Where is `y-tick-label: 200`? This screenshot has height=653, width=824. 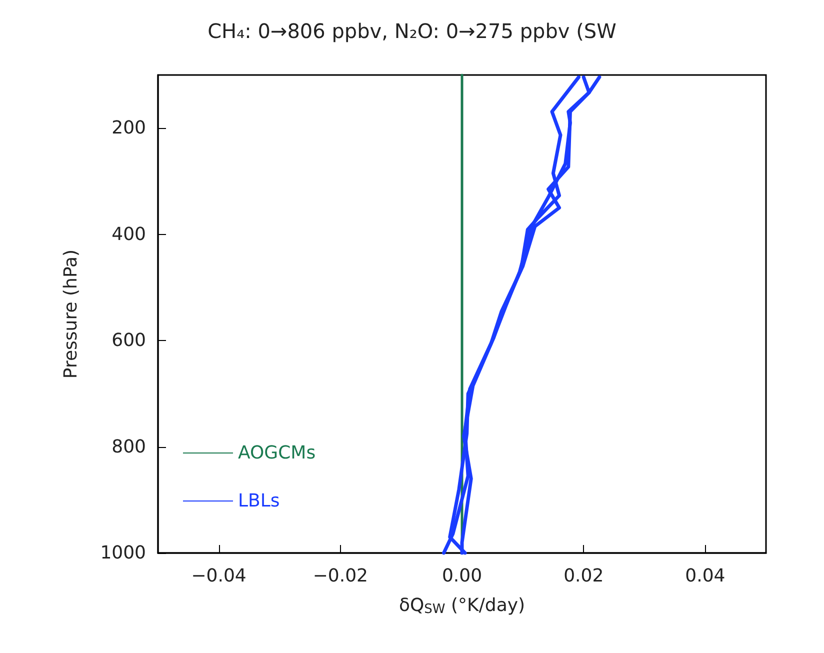 y-tick-label: 200 is located at coordinates (129, 128).